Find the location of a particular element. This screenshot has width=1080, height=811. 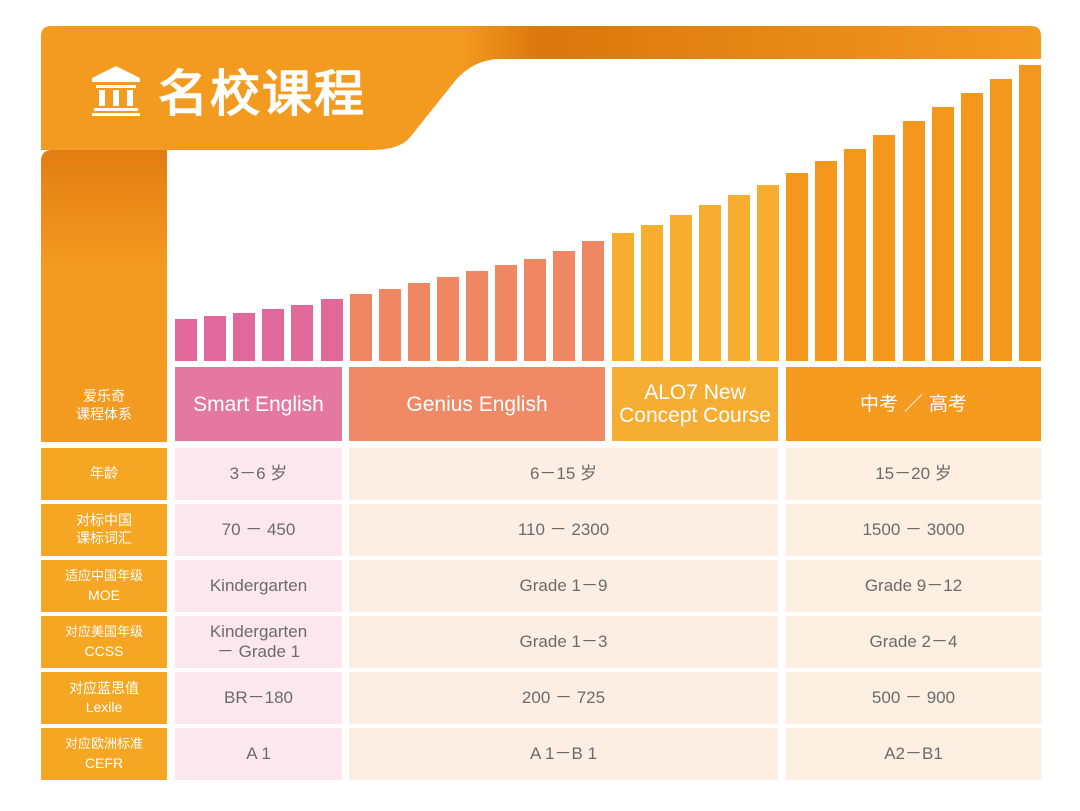

program-system-label: 爱乐奇 课程体系 is located at coordinates (104, 406).